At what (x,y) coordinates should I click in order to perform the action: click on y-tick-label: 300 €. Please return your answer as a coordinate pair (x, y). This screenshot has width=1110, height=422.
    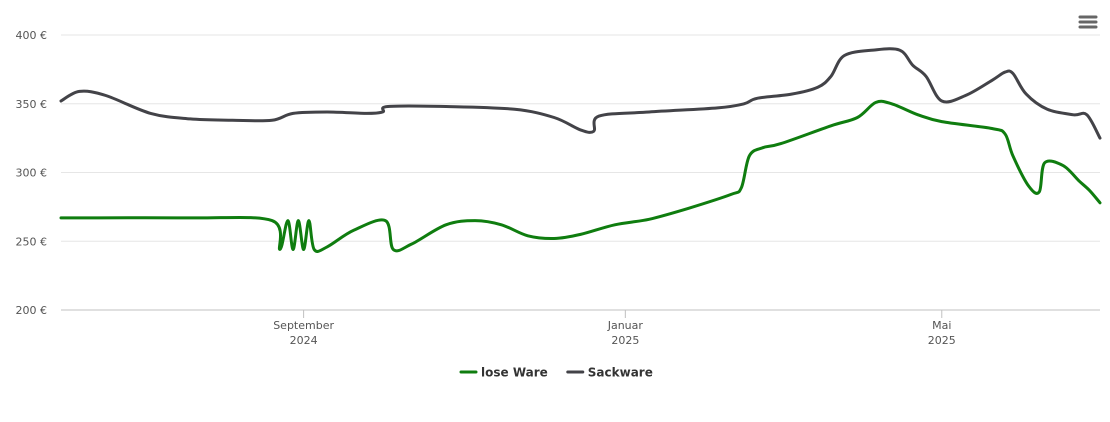
    Looking at the image, I should click on (32, 173).